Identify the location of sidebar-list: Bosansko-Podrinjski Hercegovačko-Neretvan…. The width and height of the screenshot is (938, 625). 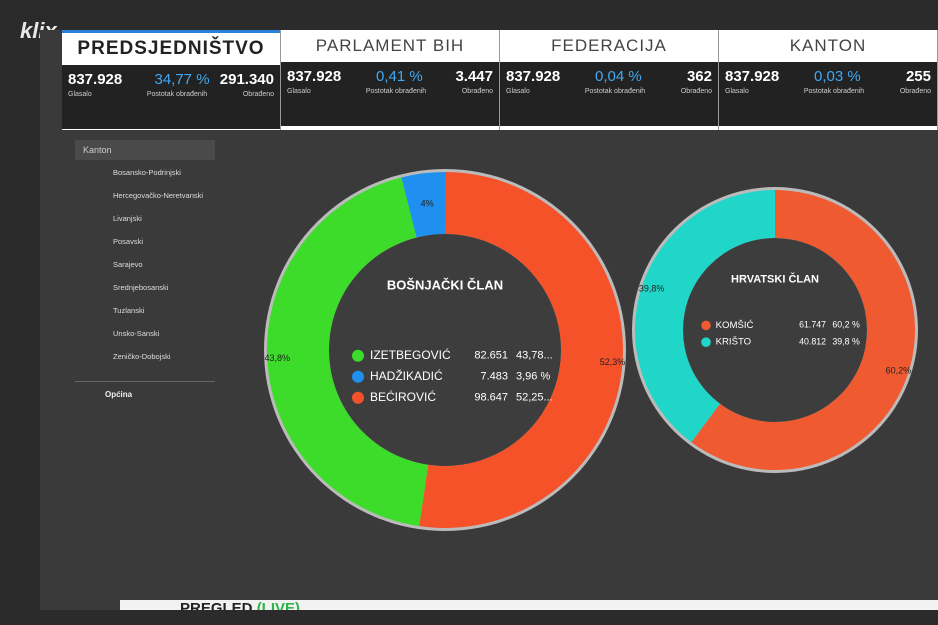
(145, 263).